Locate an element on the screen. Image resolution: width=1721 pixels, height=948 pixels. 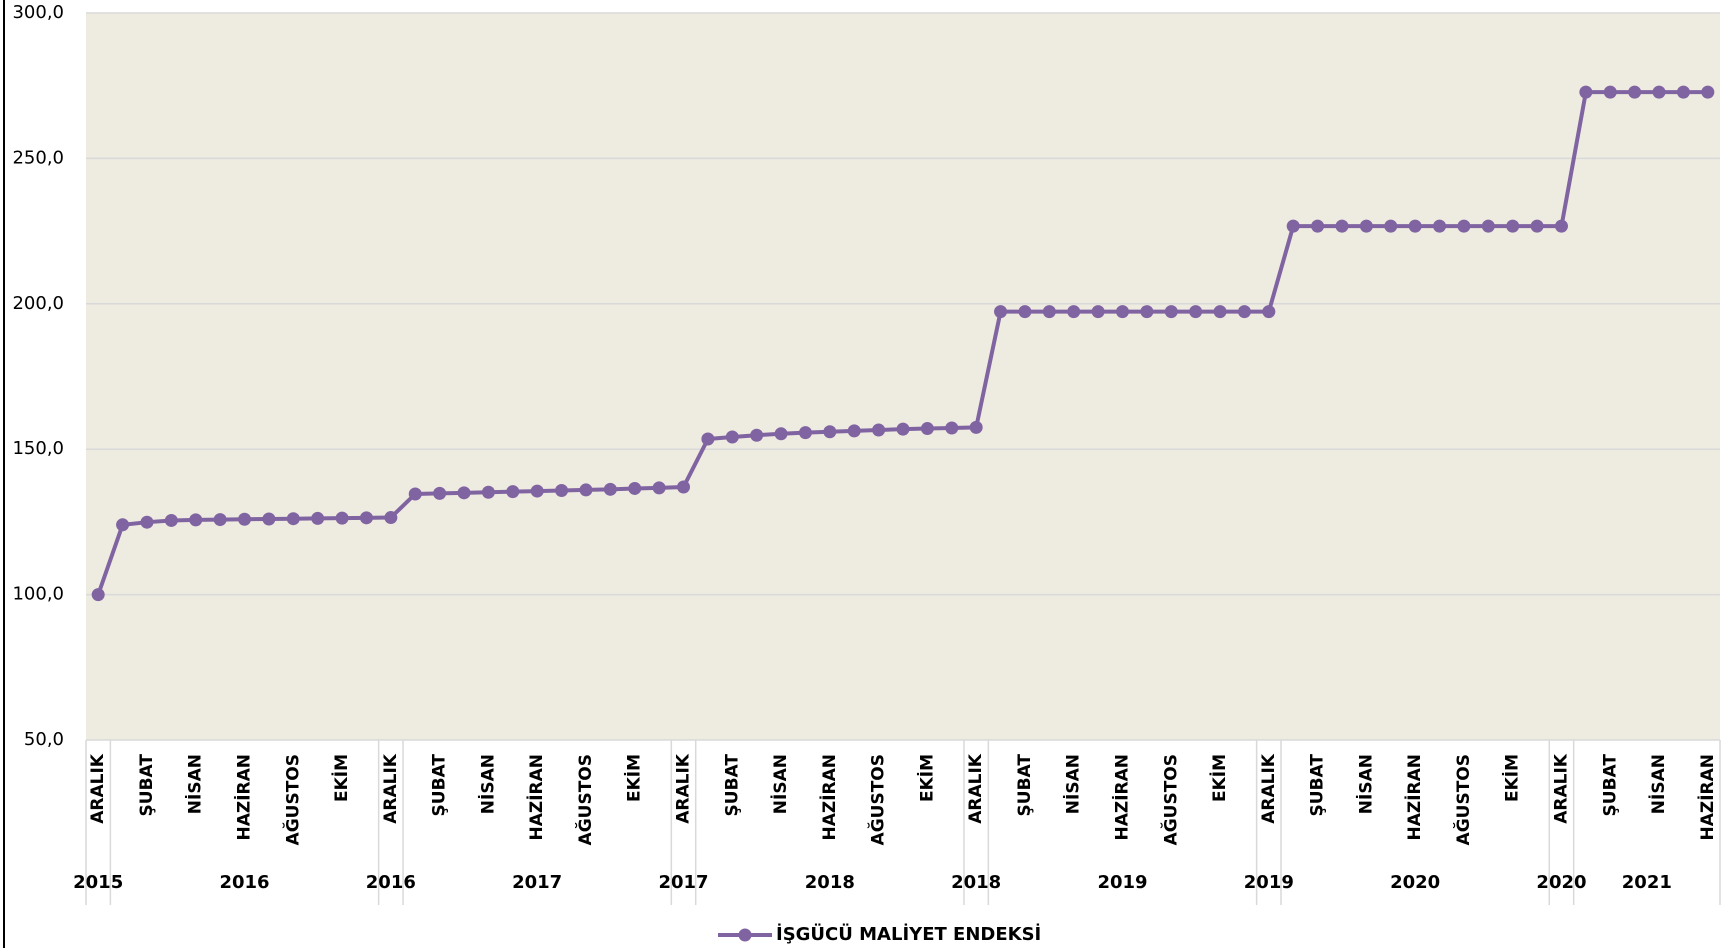
y-tick-label: 250,0 is located at coordinates (38, 157).